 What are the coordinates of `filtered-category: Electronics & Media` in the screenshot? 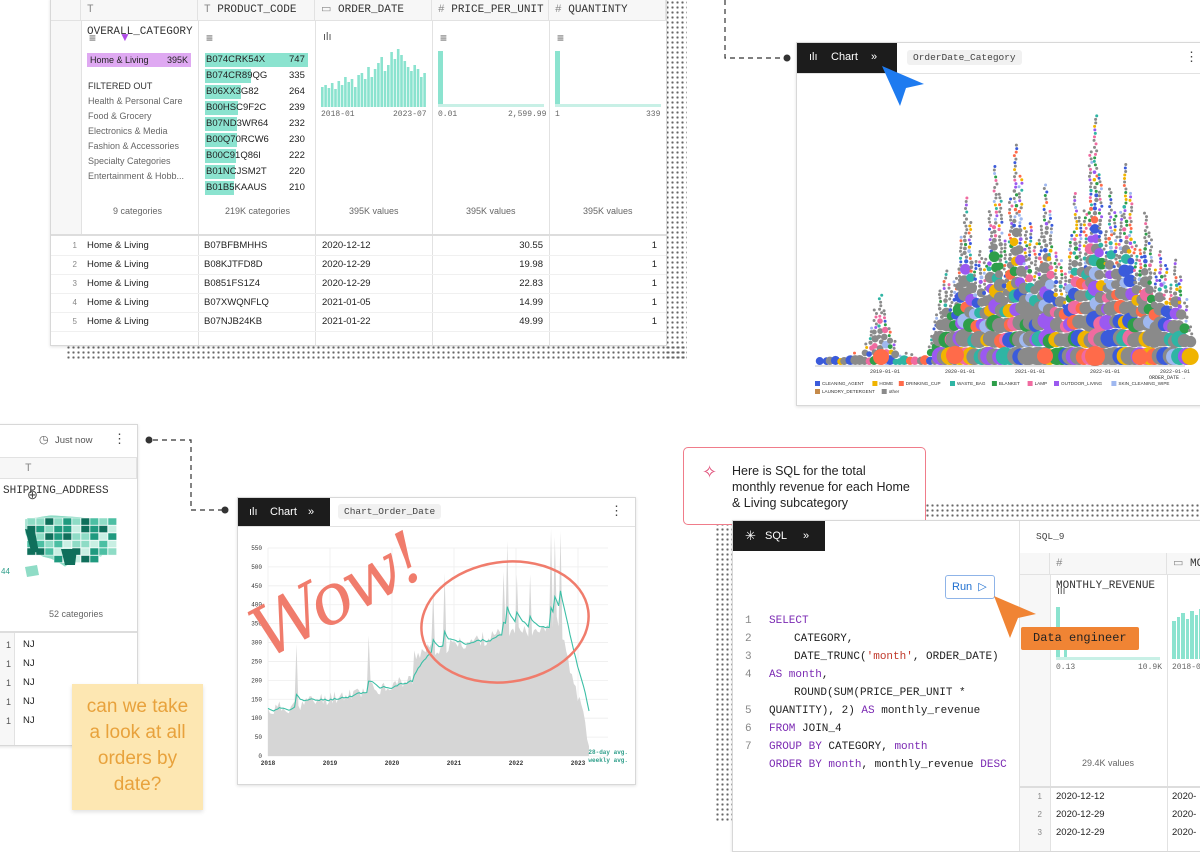 It's located at (128, 131).